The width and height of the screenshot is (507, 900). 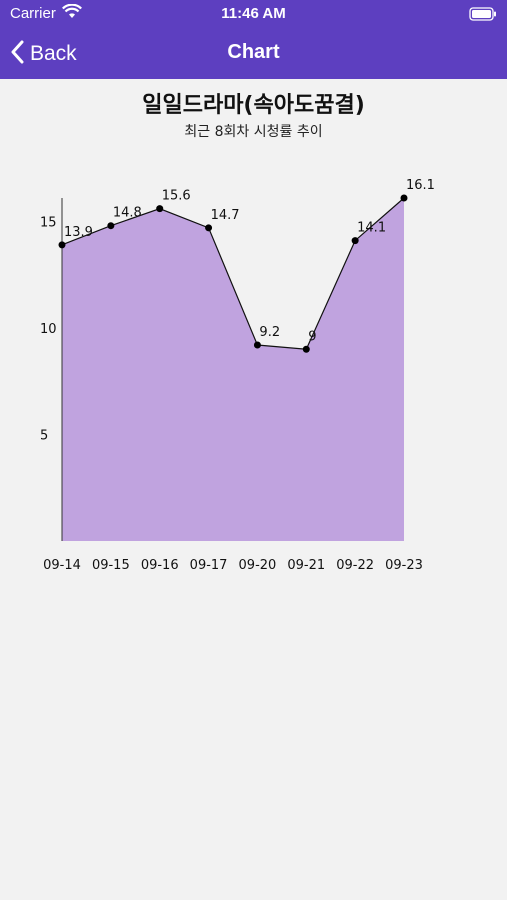 What do you see at coordinates (209, 565) in the screenshot?
I see `x-tick-label: 09-17` at bounding box center [209, 565].